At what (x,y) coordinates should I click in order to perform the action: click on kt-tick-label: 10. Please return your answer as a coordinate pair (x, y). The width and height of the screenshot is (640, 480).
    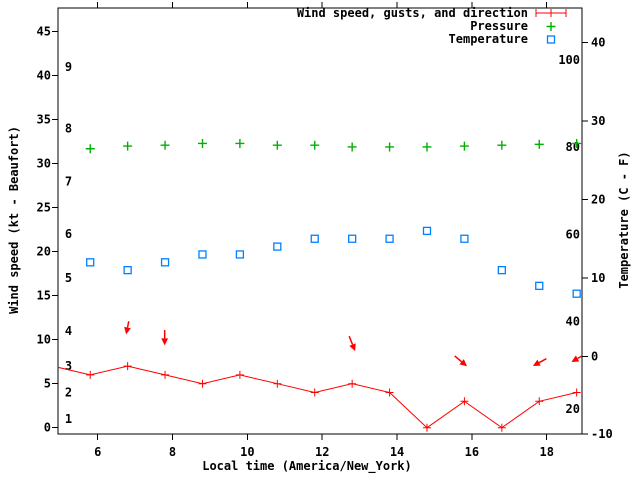
    Looking at the image, I should click on (44, 340).